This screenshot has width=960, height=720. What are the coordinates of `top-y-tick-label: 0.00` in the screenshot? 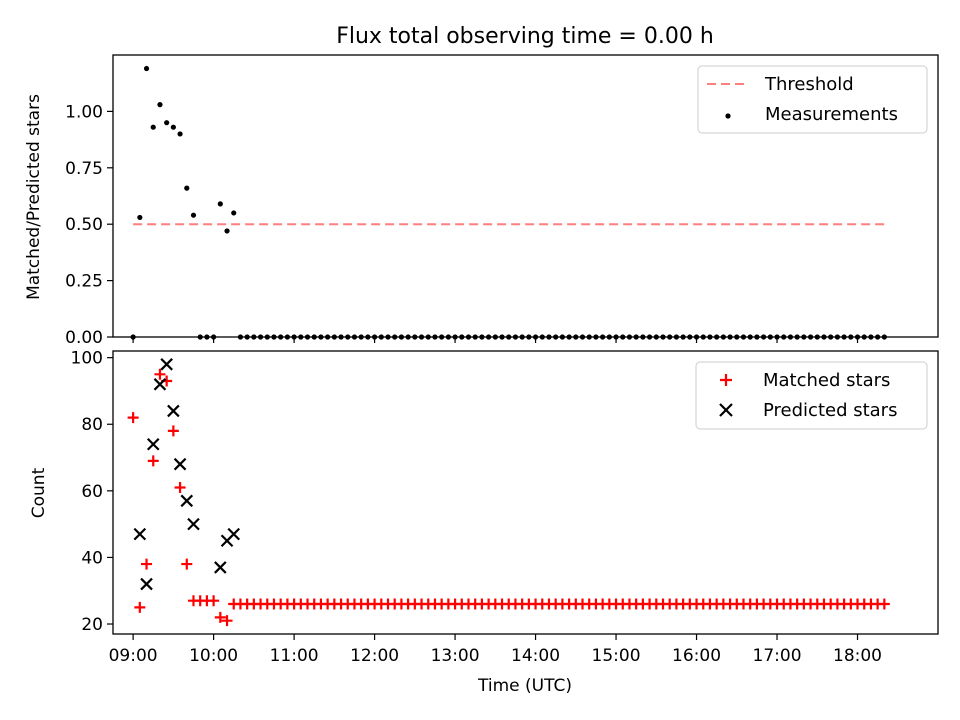 It's located at (84, 338).